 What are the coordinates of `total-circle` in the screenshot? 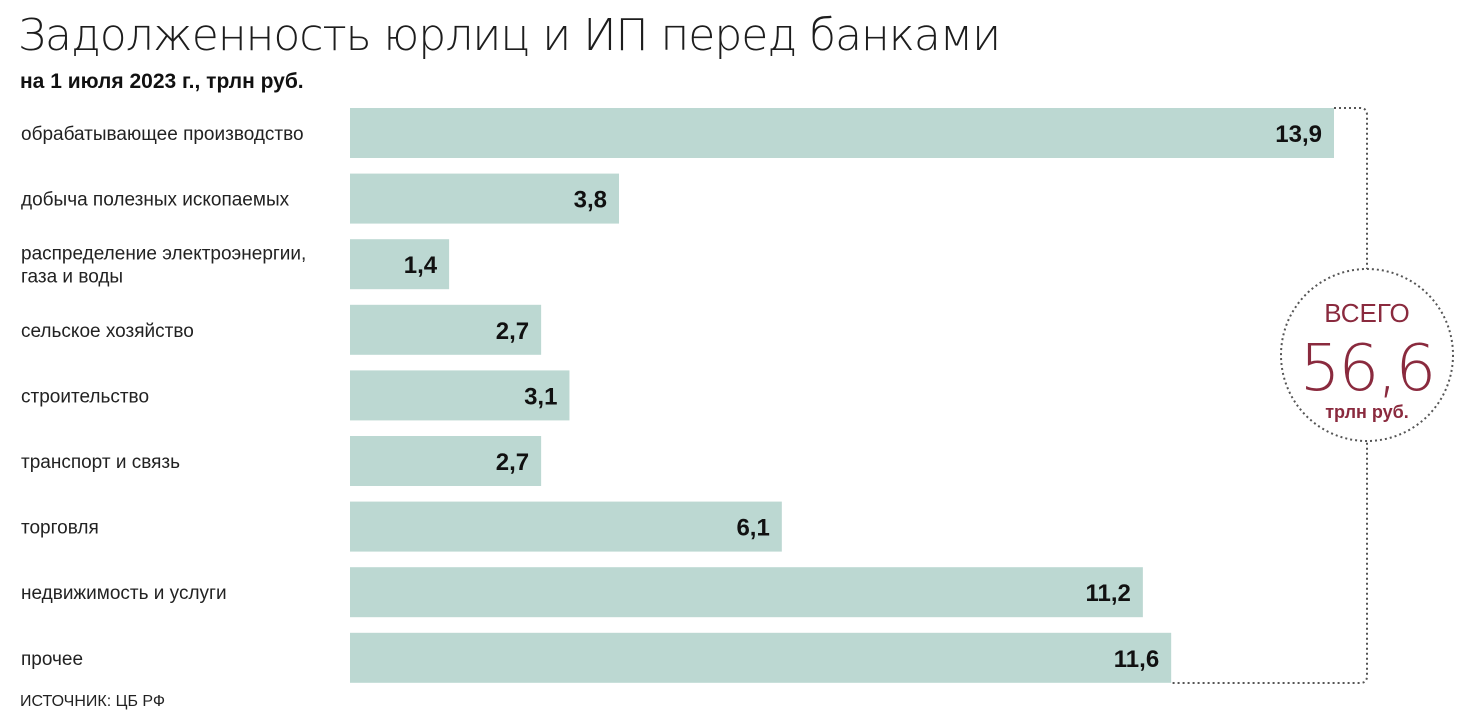 It's located at (1367, 355).